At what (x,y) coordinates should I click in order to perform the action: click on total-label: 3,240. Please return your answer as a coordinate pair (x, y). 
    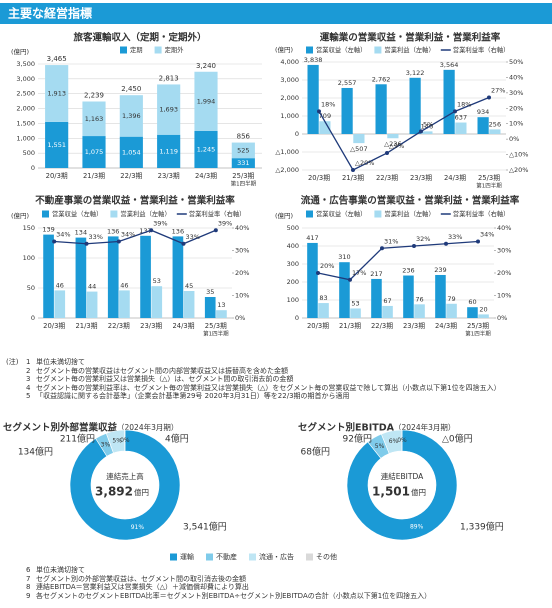
    Looking at the image, I should click on (206, 66).